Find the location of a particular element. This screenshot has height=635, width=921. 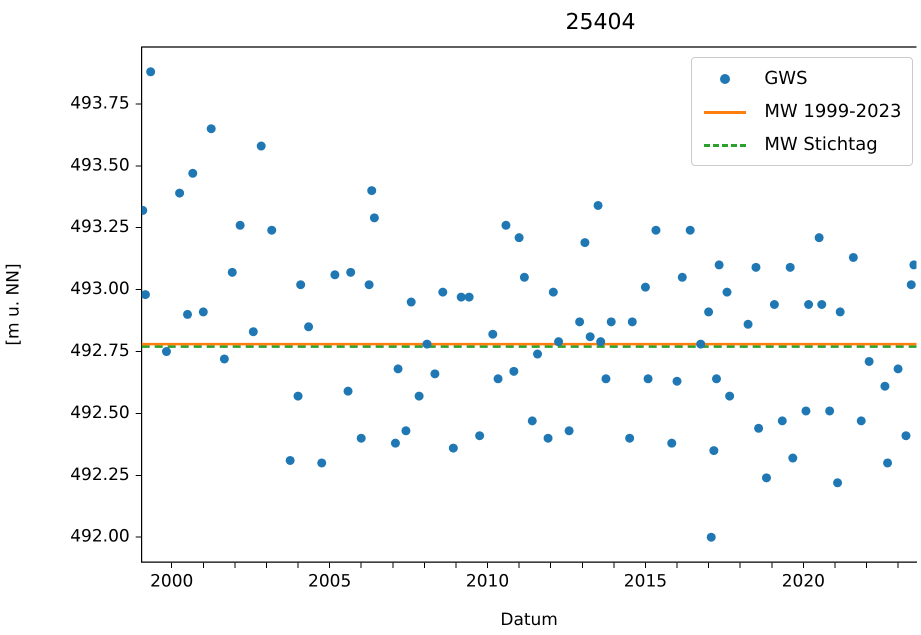

y-tick-label: 492.75 is located at coordinates (100, 350).